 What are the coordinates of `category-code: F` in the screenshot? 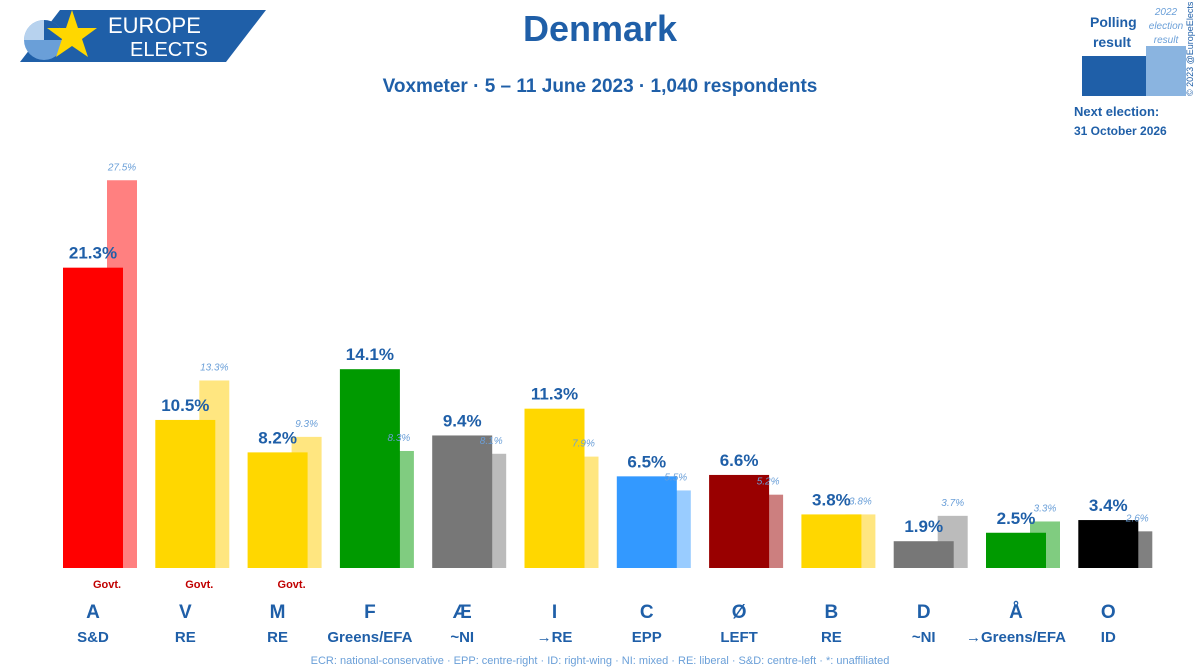 It's located at (370, 612).